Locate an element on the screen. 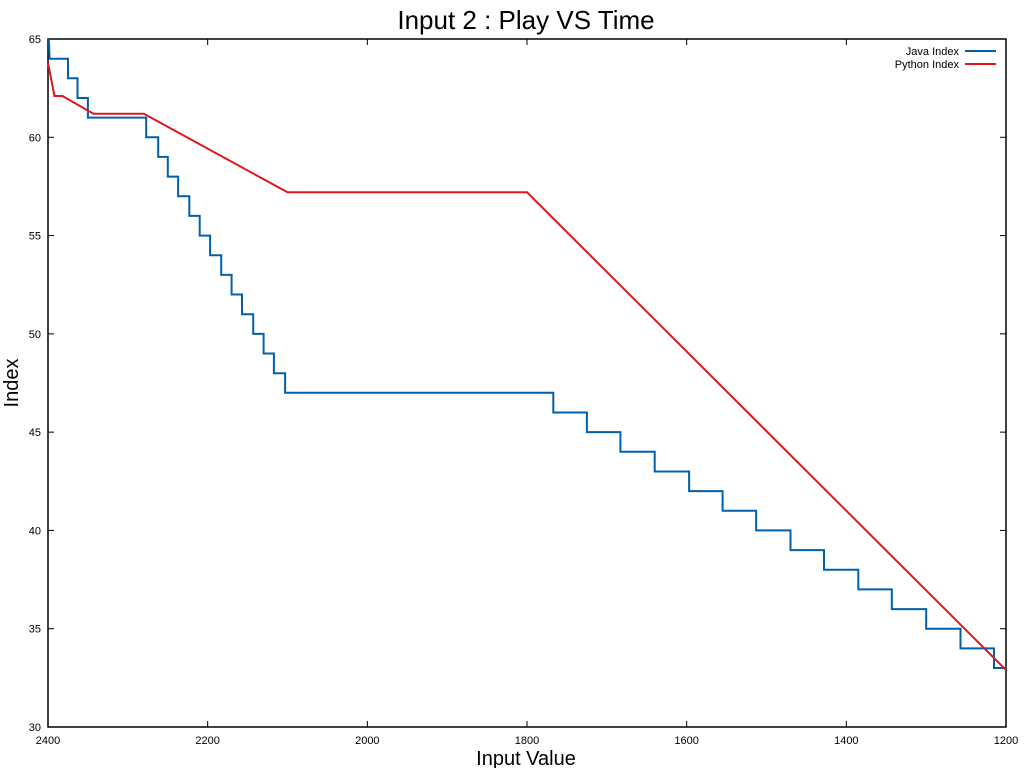  y-tick-label: 30 is located at coordinates (35, 728).